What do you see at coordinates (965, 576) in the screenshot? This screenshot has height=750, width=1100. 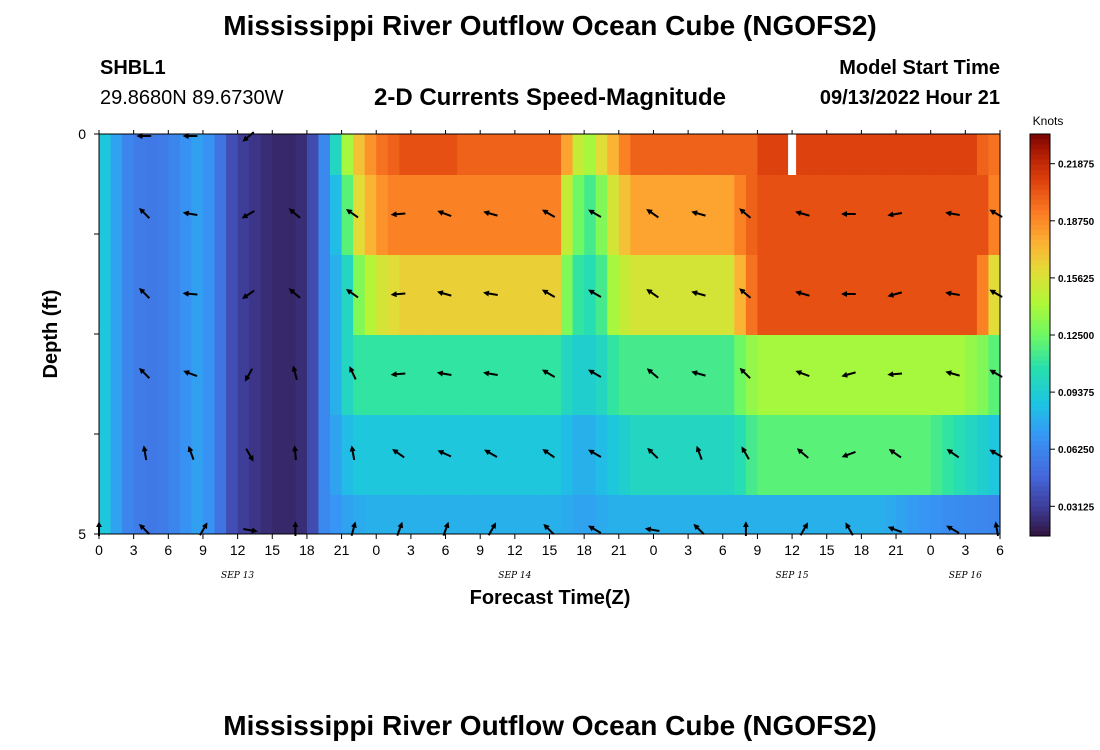 I see `x-date-label: SEP 16` at bounding box center [965, 576].